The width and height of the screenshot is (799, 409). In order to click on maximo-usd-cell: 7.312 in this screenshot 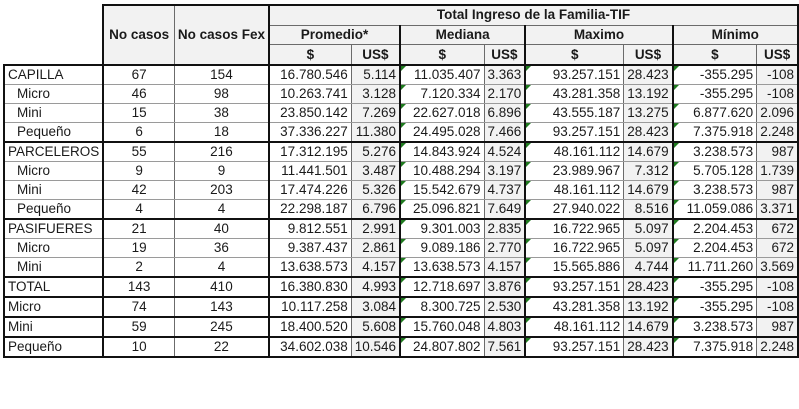, I will do `click(648, 171)`.